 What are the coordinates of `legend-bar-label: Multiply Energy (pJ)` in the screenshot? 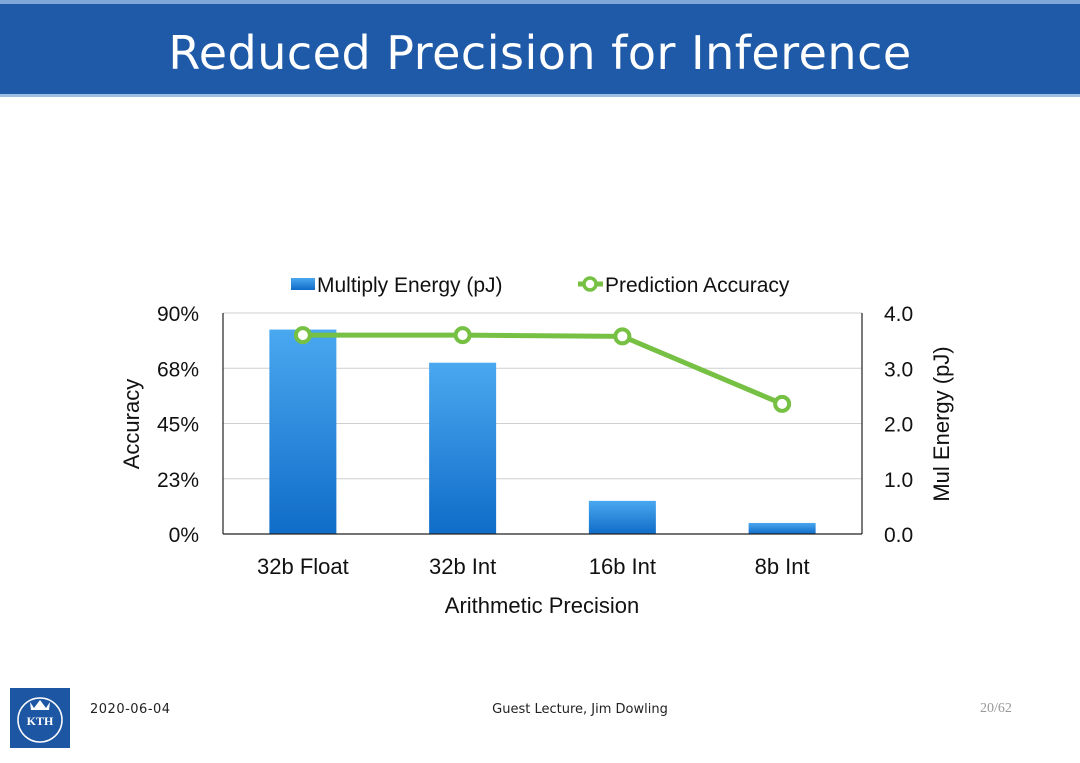 It's located at (410, 285).